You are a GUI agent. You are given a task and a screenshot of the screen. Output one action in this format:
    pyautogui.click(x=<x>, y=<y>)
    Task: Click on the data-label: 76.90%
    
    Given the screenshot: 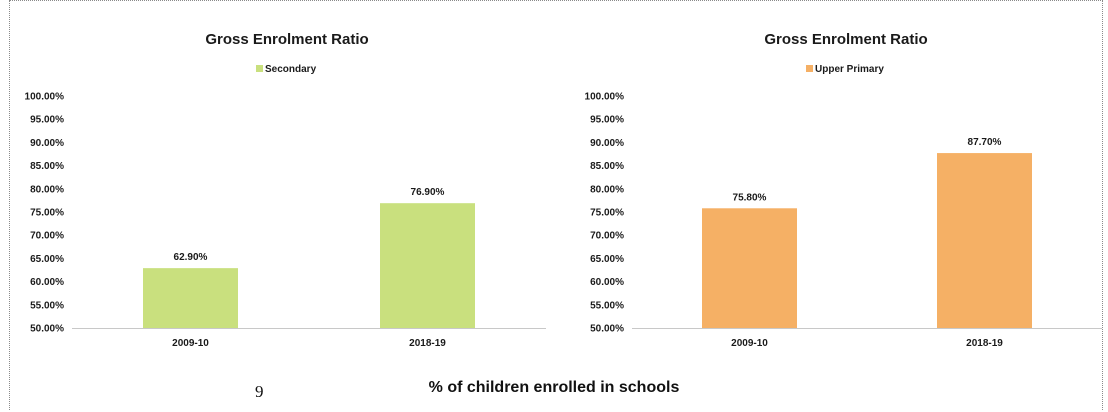 What is the action you would take?
    pyautogui.click(x=428, y=192)
    